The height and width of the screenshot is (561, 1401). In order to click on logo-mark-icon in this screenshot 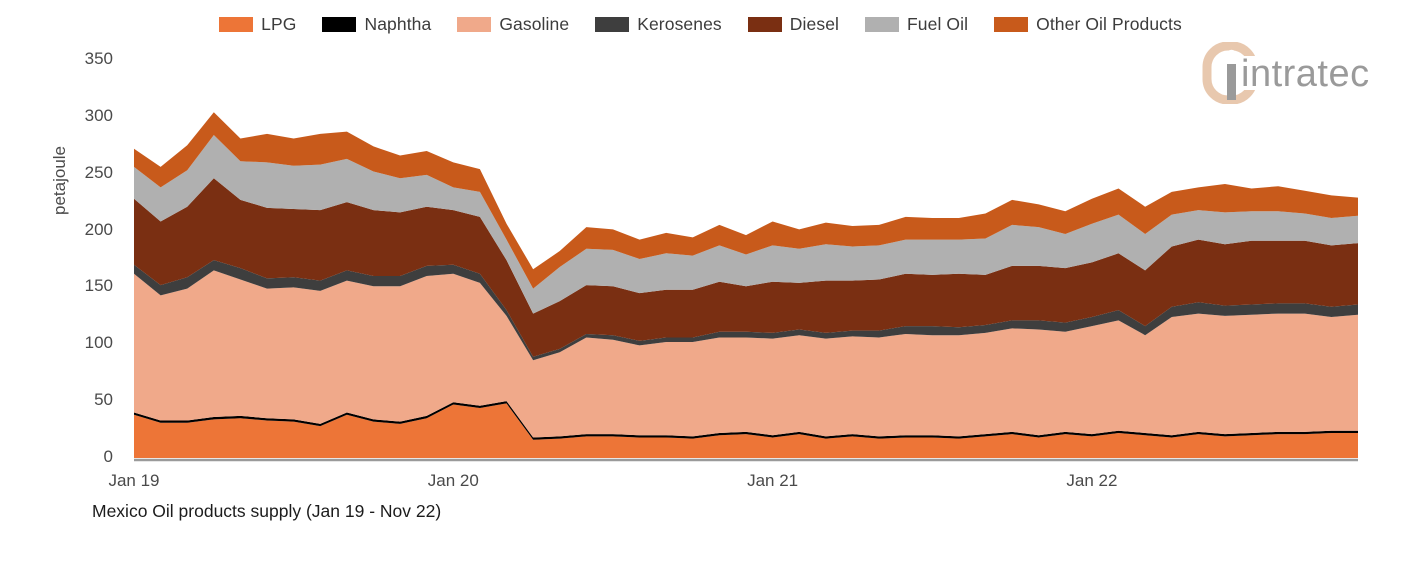, I will do `click(1233, 73)`.